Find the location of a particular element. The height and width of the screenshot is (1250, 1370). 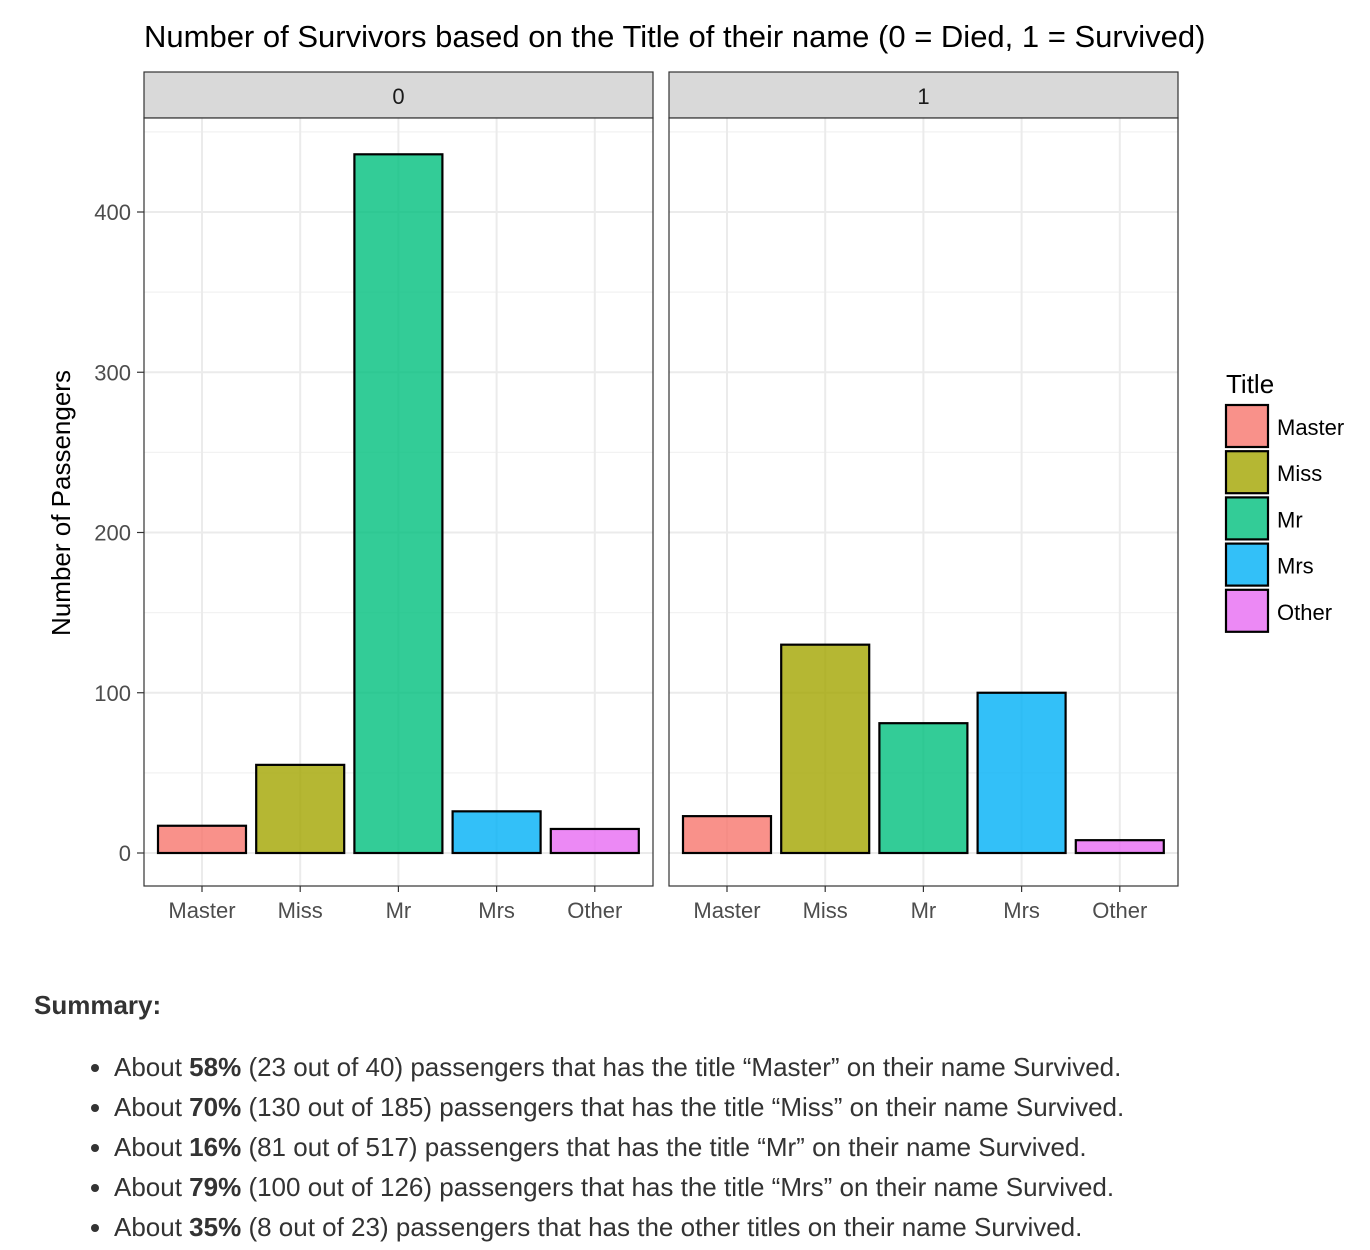

legend-label: Other is located at coordinates (1304, 612).